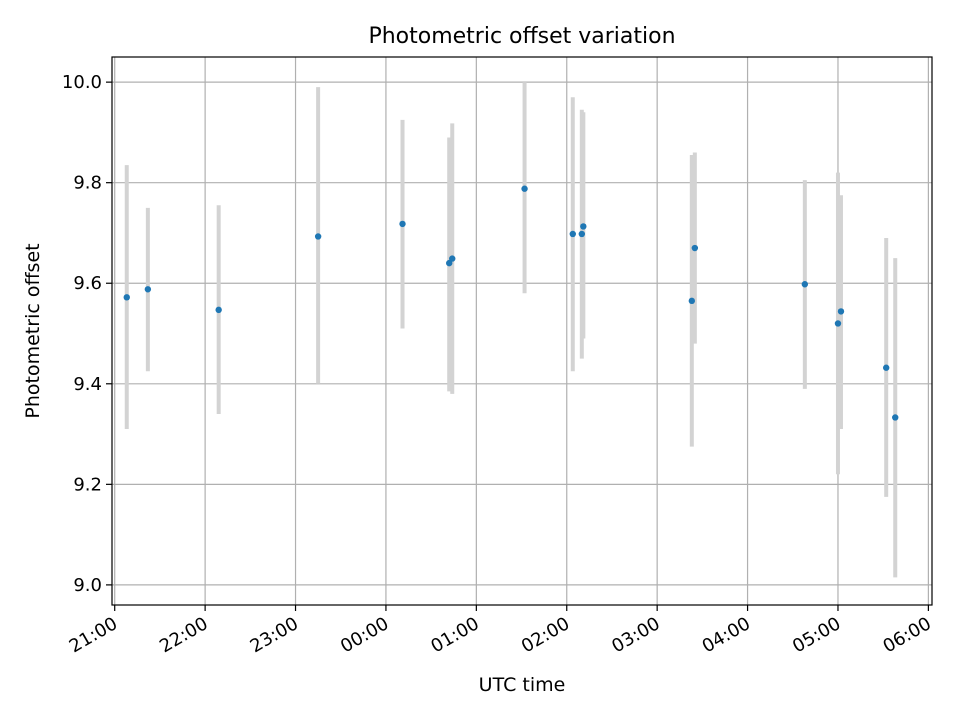 This screenshot has width=960, height=720. I want to click on y-tick-label: 9.4, so click(87, 384).